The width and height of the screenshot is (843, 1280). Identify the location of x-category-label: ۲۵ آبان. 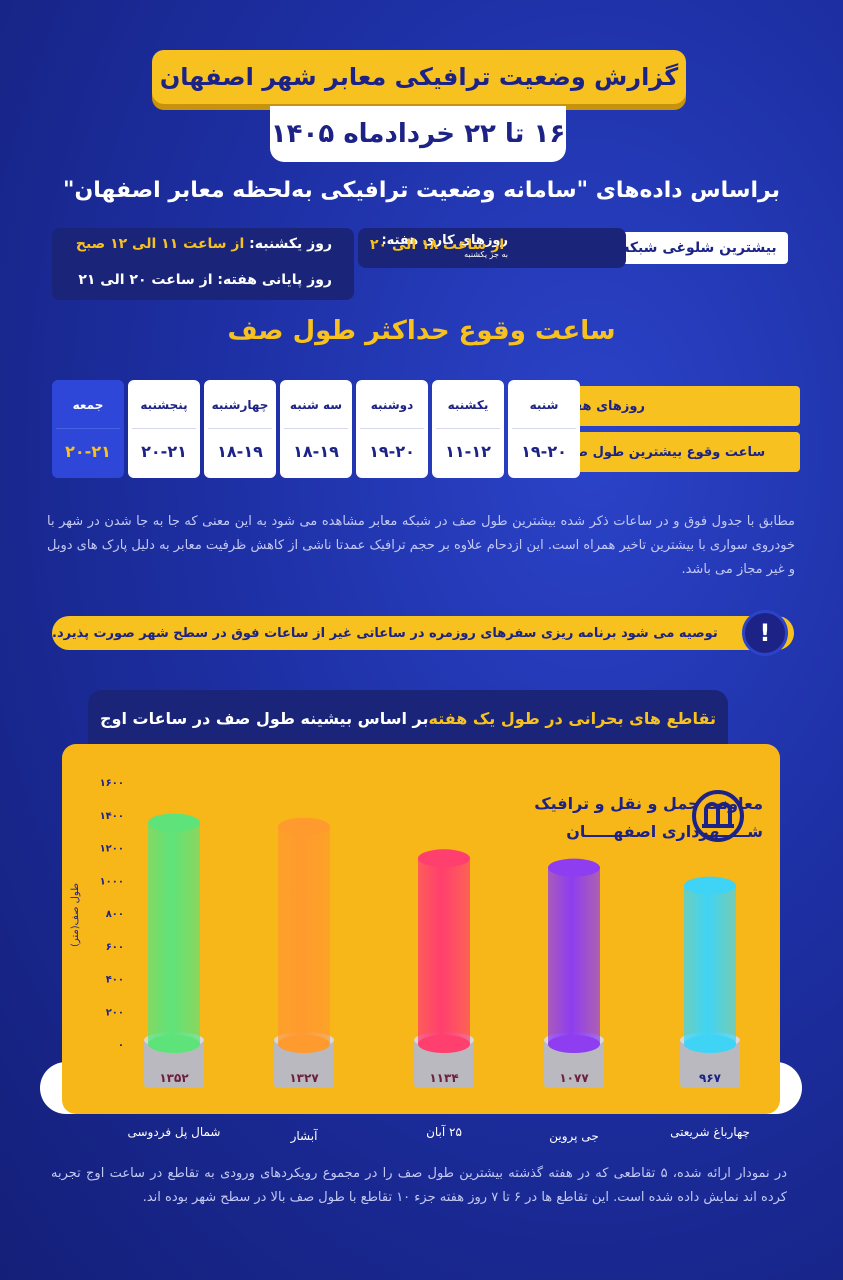
(444, 1131).